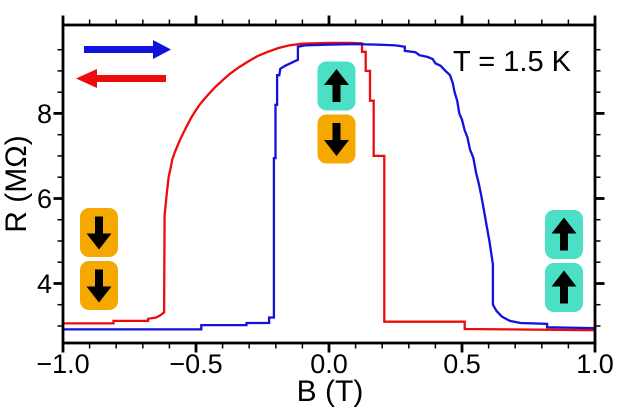 This screenshot has height=413, width=631. I want to click on x-tick-label: −1.0, so click(62, 364).